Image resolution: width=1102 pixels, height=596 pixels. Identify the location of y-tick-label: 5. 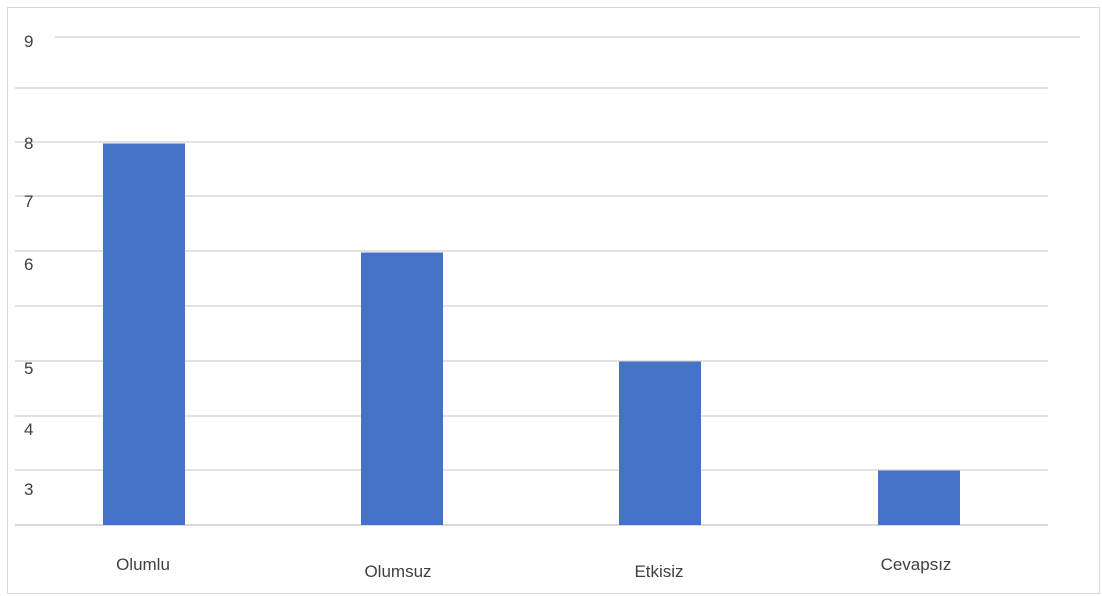
(28, 368).